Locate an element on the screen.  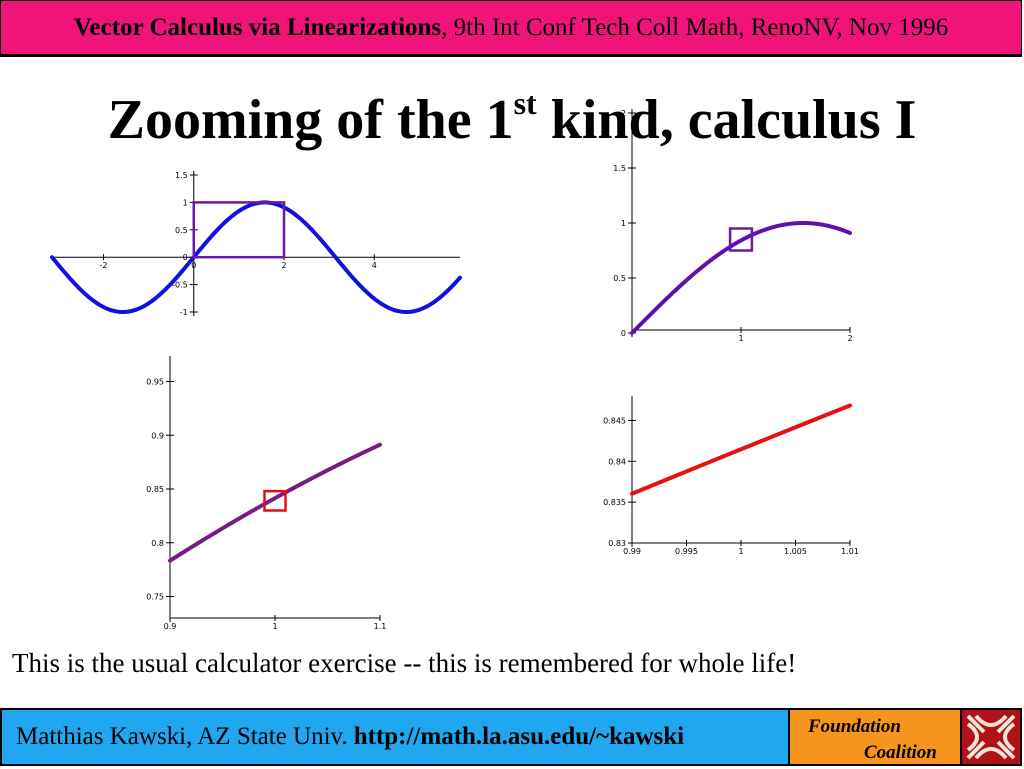
footer-url: http://math.la.asu.edu/~kawski is located at coordinates (519, 736).